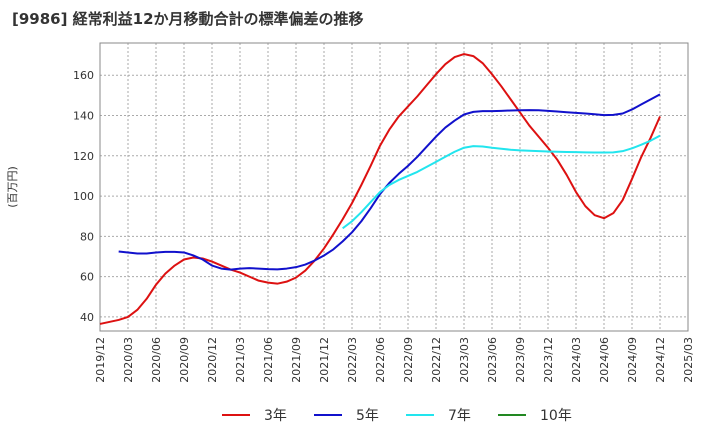 The width and height of the screenshot is (720, 440). Describe the element at coordinates (548, 360) in the screenshot. I see `x-tick-label: 2023/12` at that location.